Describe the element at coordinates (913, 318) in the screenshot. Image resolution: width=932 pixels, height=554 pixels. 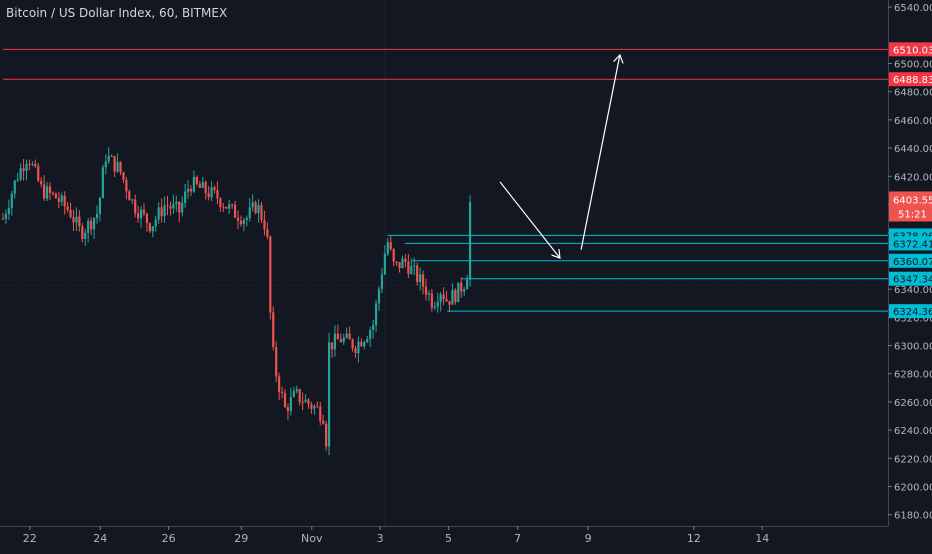
I see `price-tick-label: 6320.00` at that location.